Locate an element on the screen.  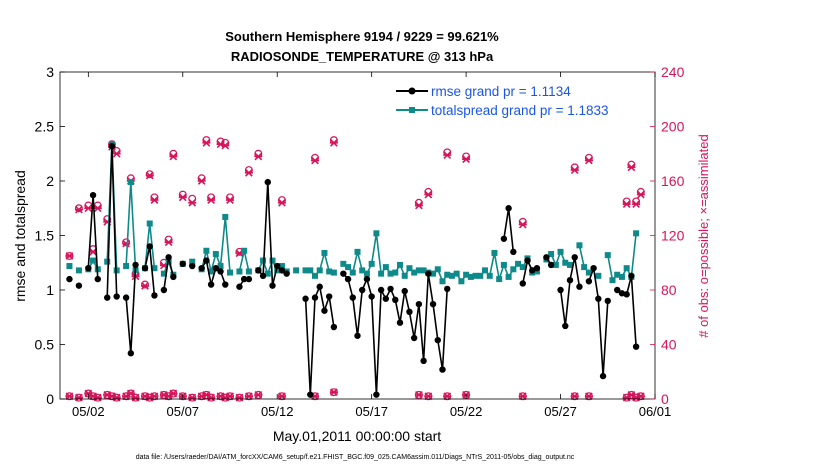
right-y-tick-label: 80 is located at coordinates (669, 290).